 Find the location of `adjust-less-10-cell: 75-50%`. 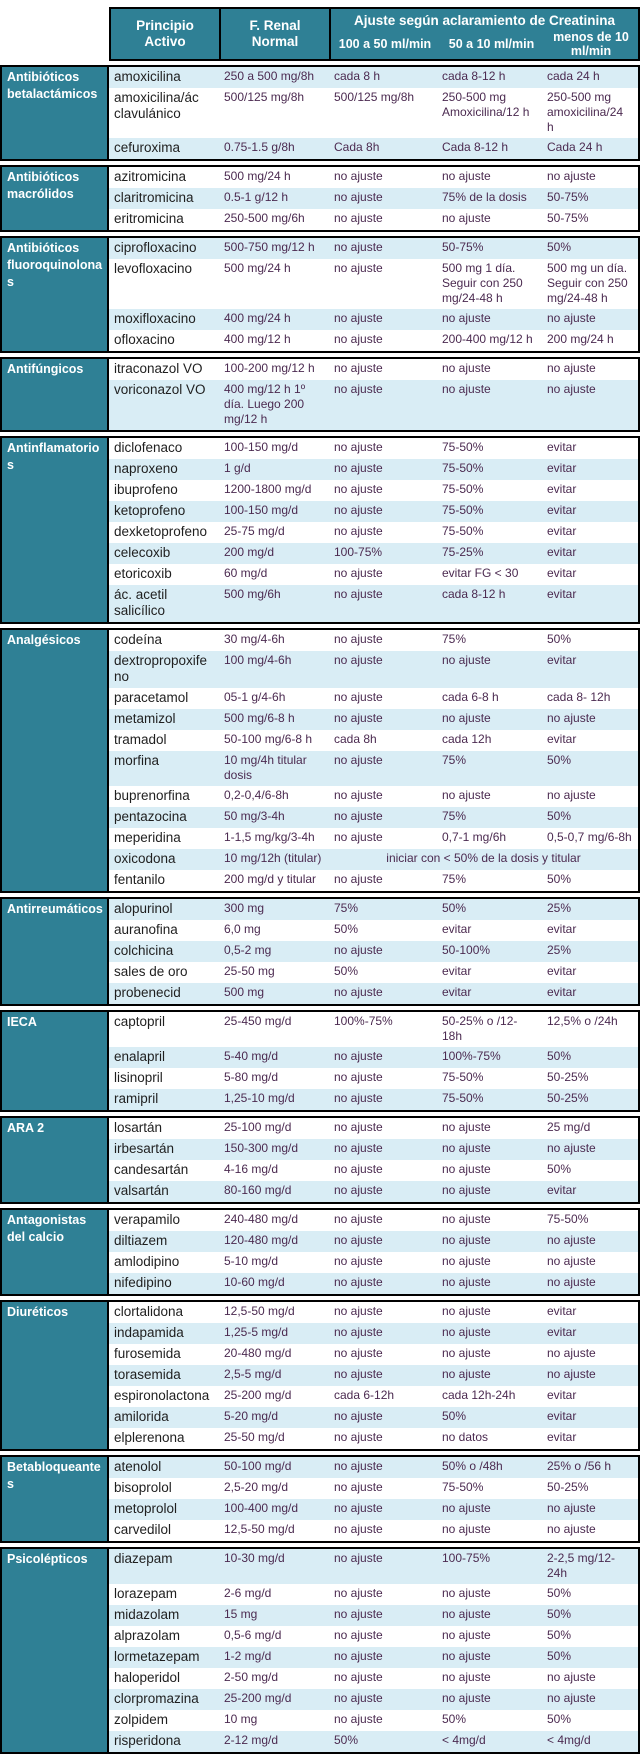

adjust-less-10-cell: 75-50% is located at coordinates (568, 1219).